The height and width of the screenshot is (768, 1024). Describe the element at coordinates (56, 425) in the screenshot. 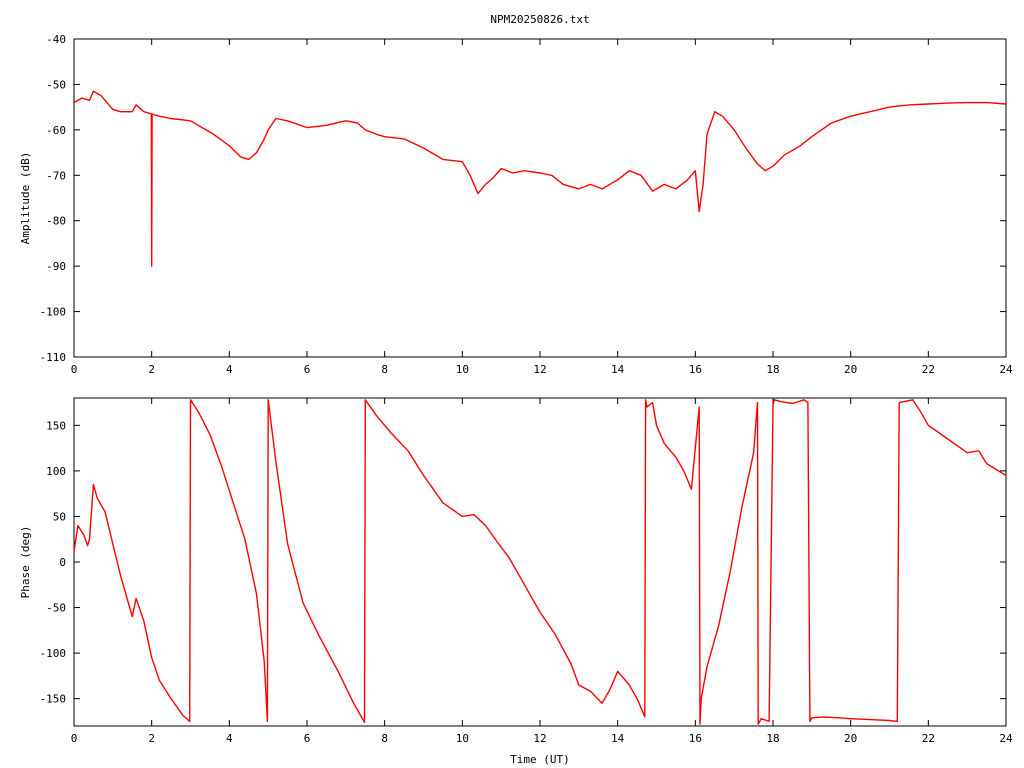

I see `y-tick-label: 150` at that location.